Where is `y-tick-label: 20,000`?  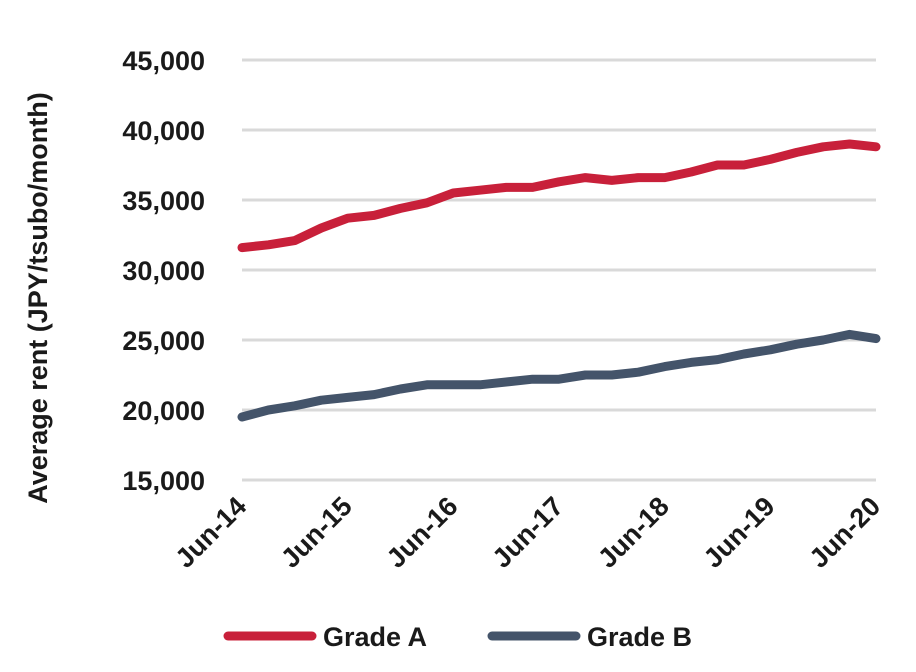 y-tick-label: 20,000 is located at coordinates (163, 411).